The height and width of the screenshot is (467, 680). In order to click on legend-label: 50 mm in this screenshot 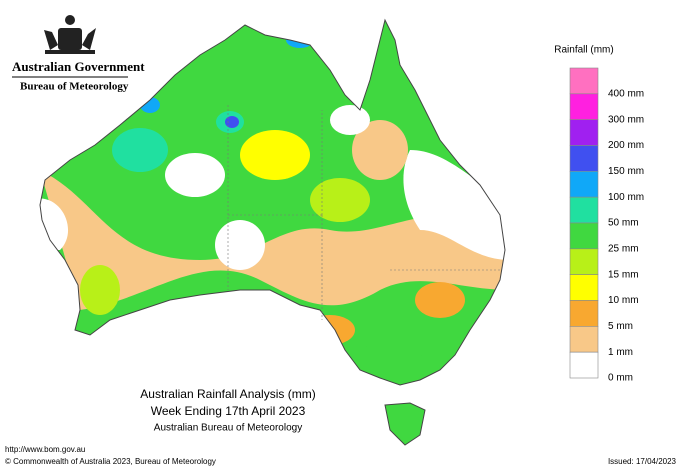, I will do `click(623, 223)`.